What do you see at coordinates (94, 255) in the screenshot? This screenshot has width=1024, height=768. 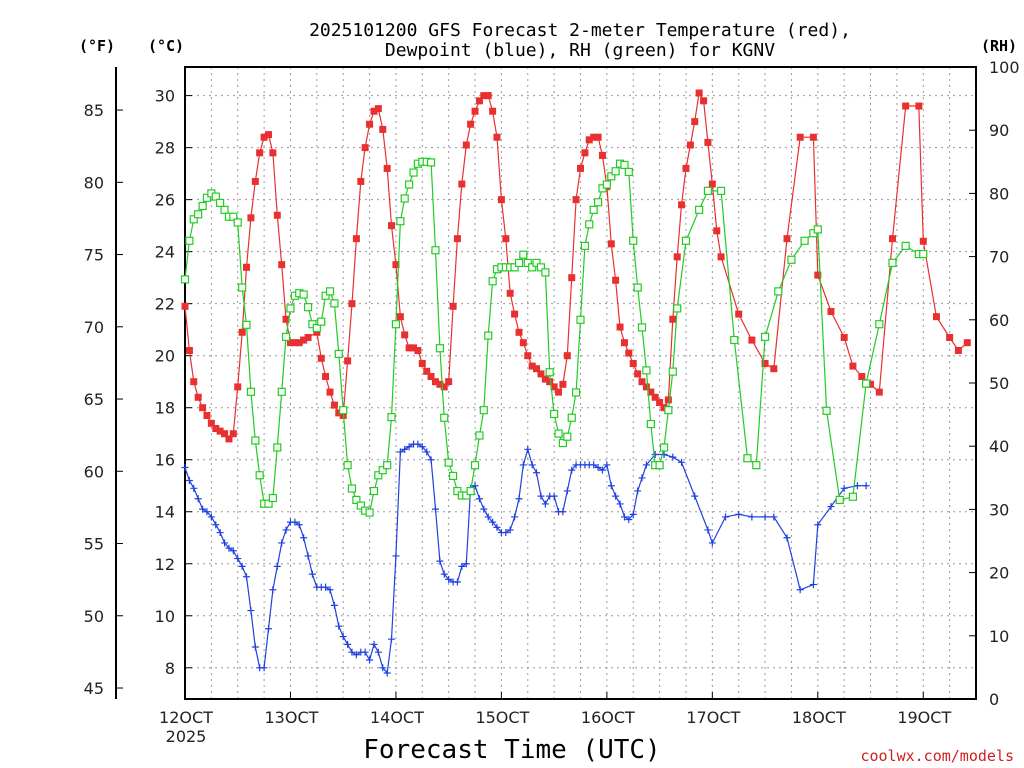 I see `fahrenheit-tick-label: 75` at bounding box center [94, 255].